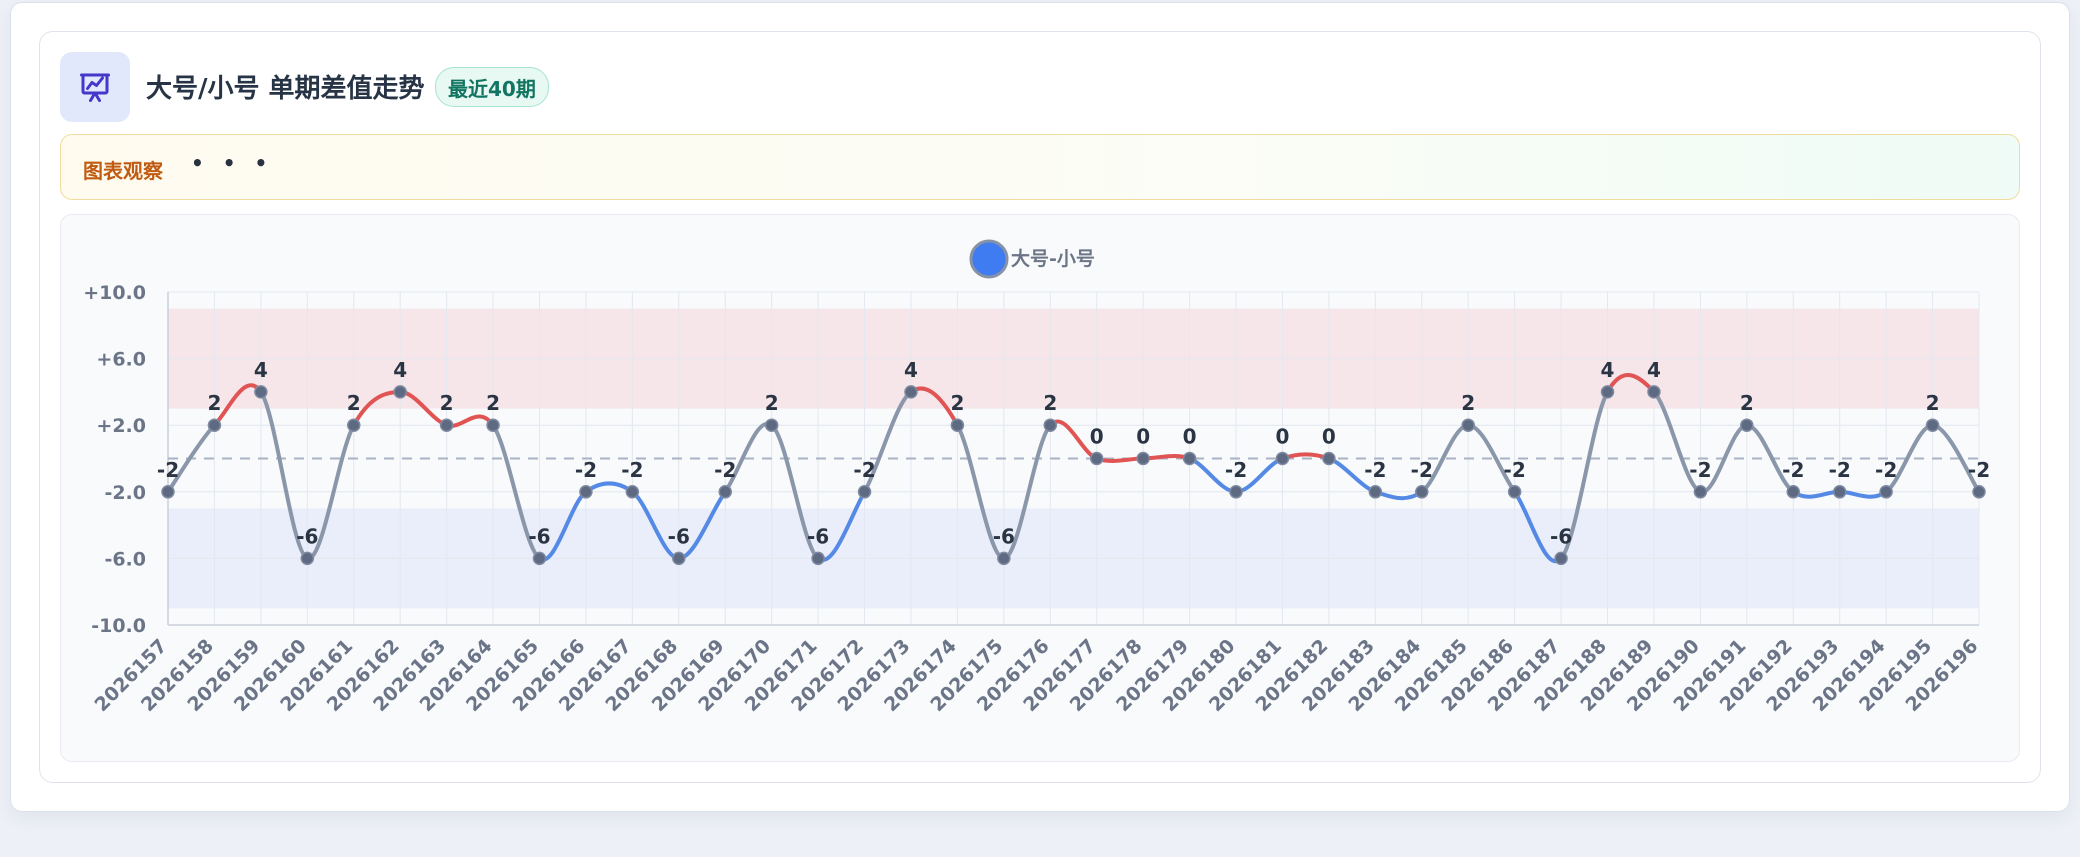 This screenshot has width=2080, height=857. Describe the element at coordinates (1032, 259) in the screenshot. I see `legend: 大号-小号` at that location.